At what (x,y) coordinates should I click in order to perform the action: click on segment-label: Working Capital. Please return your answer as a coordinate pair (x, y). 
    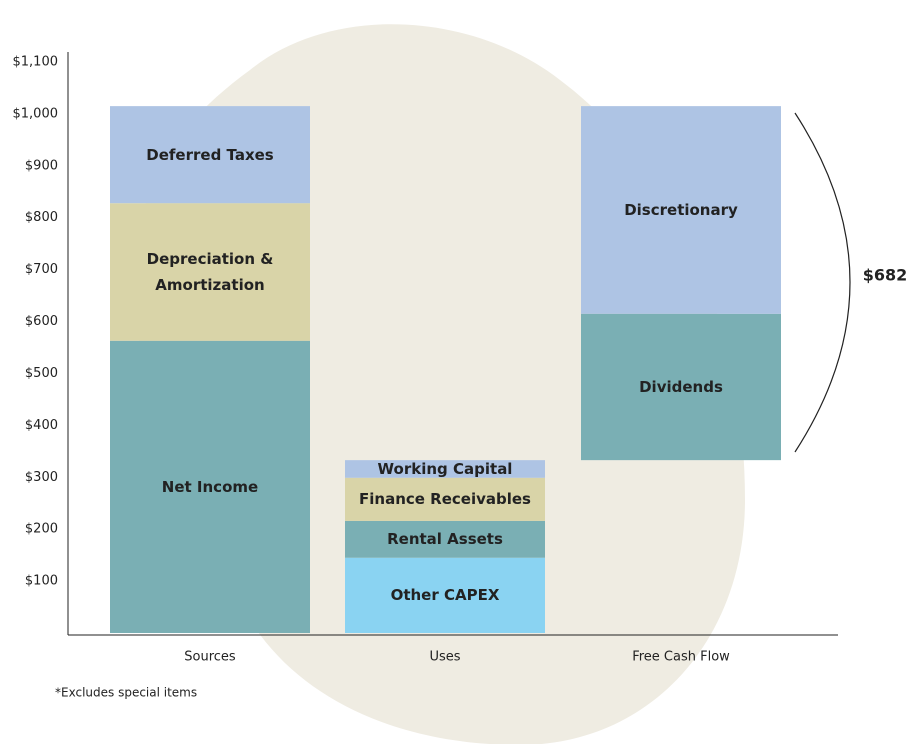
    Looking at the image, I should click on (445, 468).